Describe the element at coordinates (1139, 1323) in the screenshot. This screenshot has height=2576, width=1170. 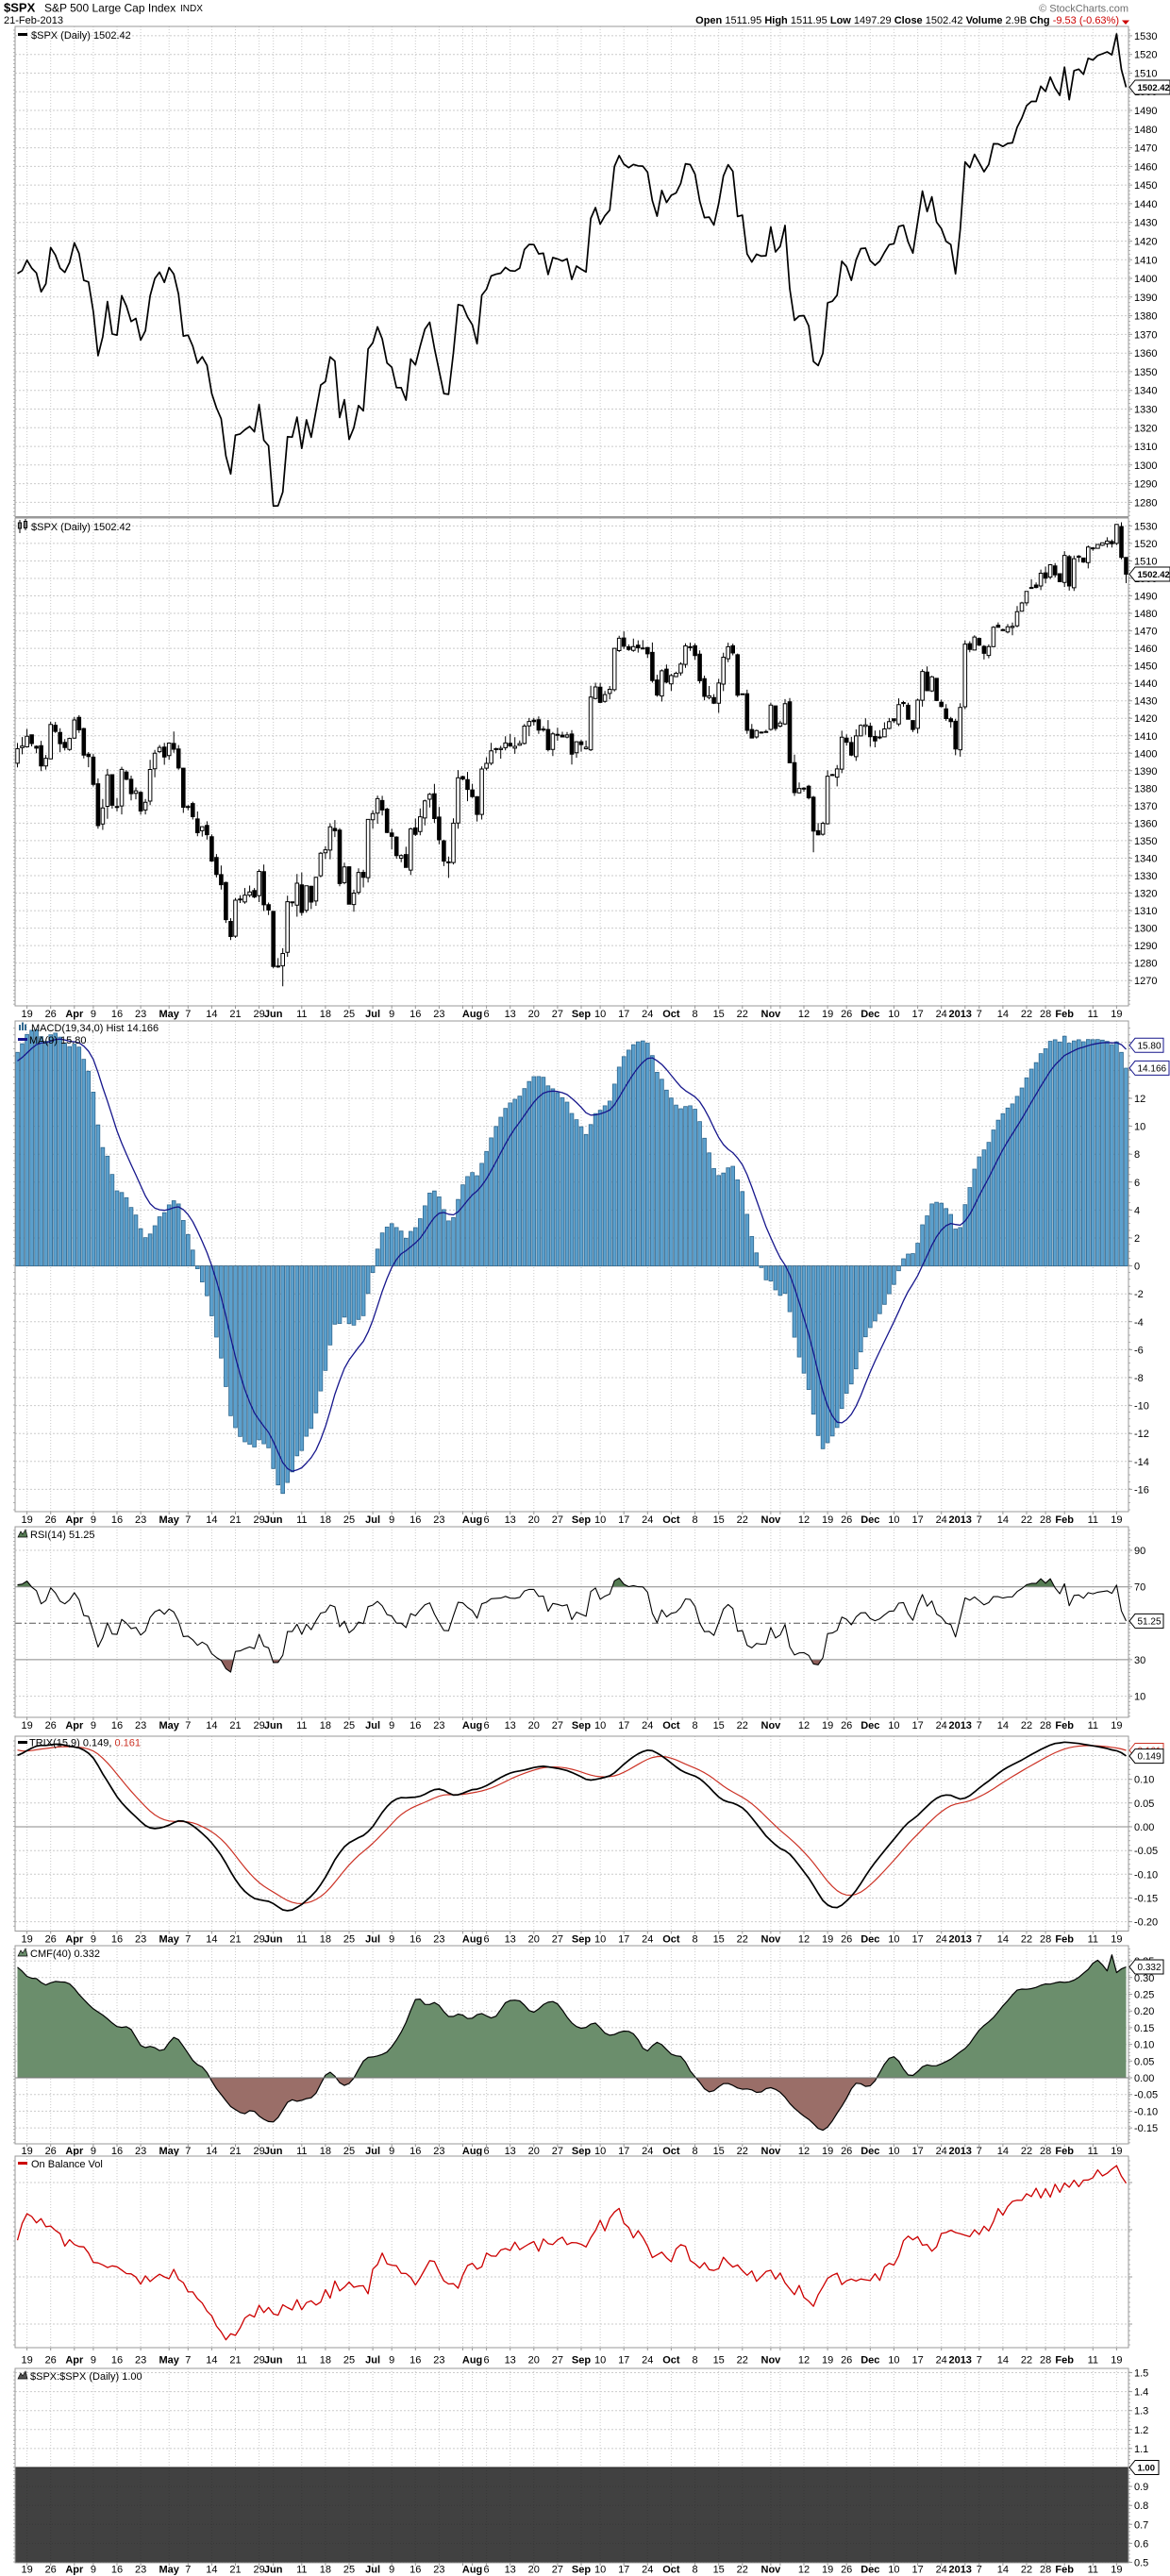
I see `svg-text: -4` at that location.